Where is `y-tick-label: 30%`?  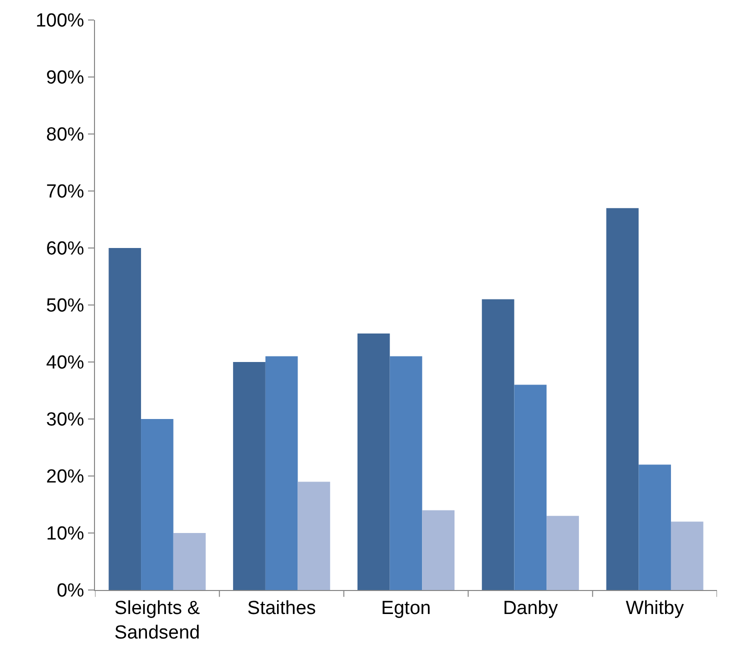
y-tick-label: 30% is located at coordinates (65, 420).